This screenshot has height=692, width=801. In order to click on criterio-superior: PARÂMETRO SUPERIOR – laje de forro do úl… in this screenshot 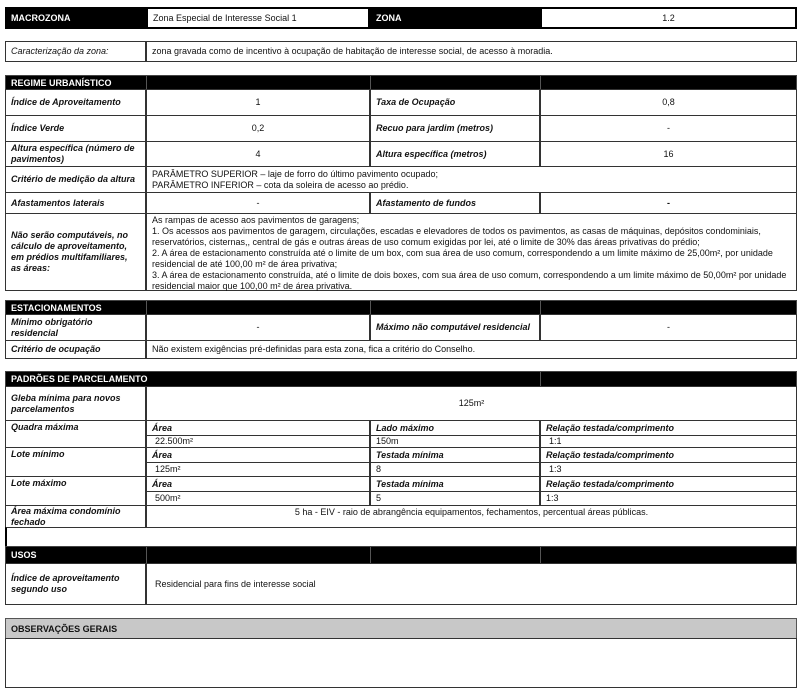, I will do `click(295, 173)`.